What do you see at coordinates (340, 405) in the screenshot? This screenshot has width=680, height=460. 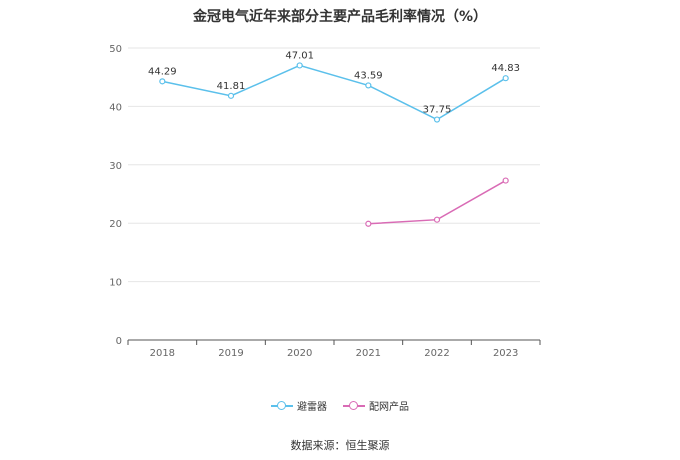 I see `legend: 避雷器 配网产品` at bounding box center [340, 405].